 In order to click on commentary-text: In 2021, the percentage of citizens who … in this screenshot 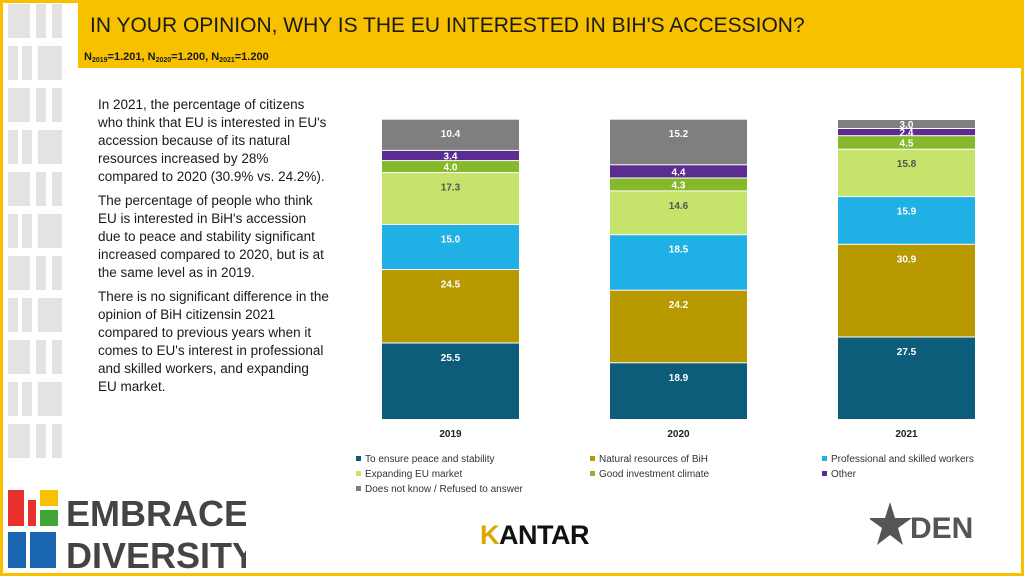, I will do `click(214, 249)`.